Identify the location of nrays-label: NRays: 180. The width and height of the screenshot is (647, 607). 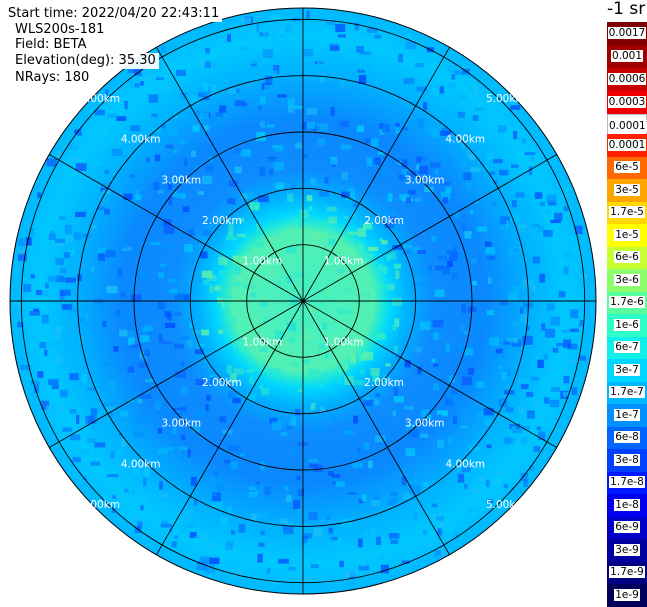
(52, 78).